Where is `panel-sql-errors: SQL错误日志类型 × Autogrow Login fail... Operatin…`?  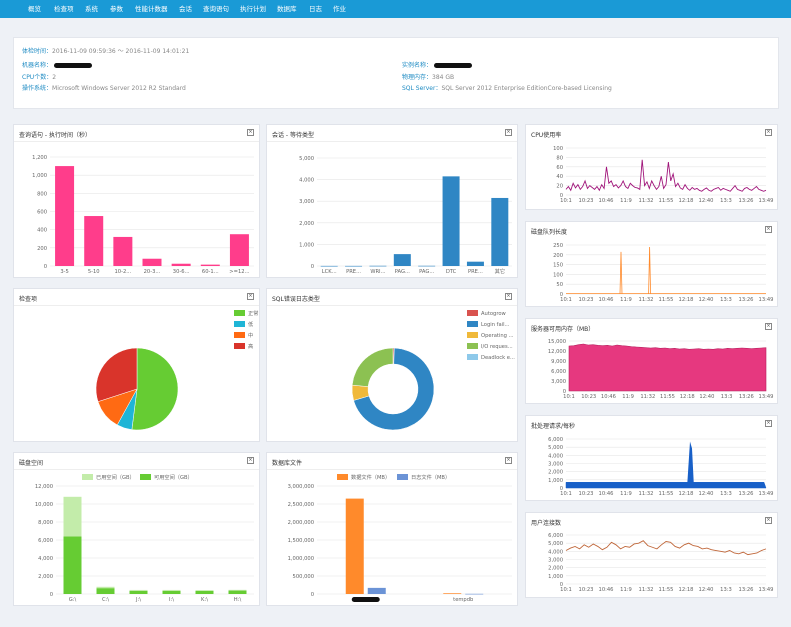 panel-sql-errors: SQL错误日志类型 × Autogrow Login fail... Operatin… is located at coordinates (392, 365).